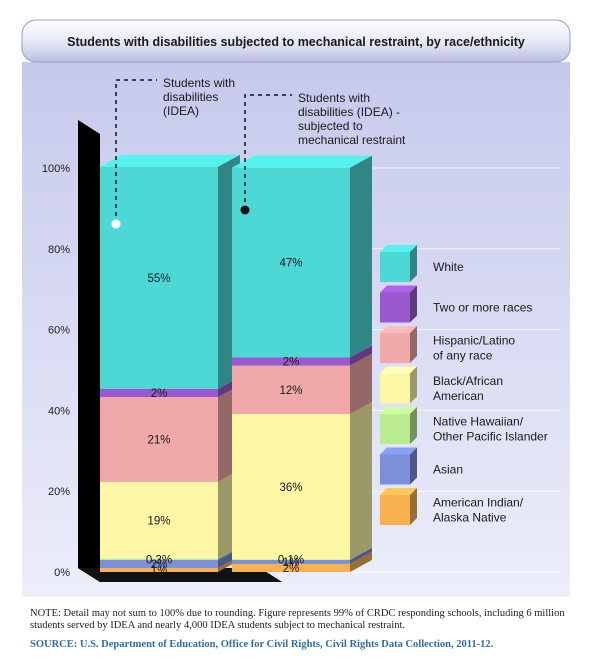  What do you see at coordinates (470, 518) in the screenshot?
I see `legend-label: Alaska Native` at bounding box center [470, 518].